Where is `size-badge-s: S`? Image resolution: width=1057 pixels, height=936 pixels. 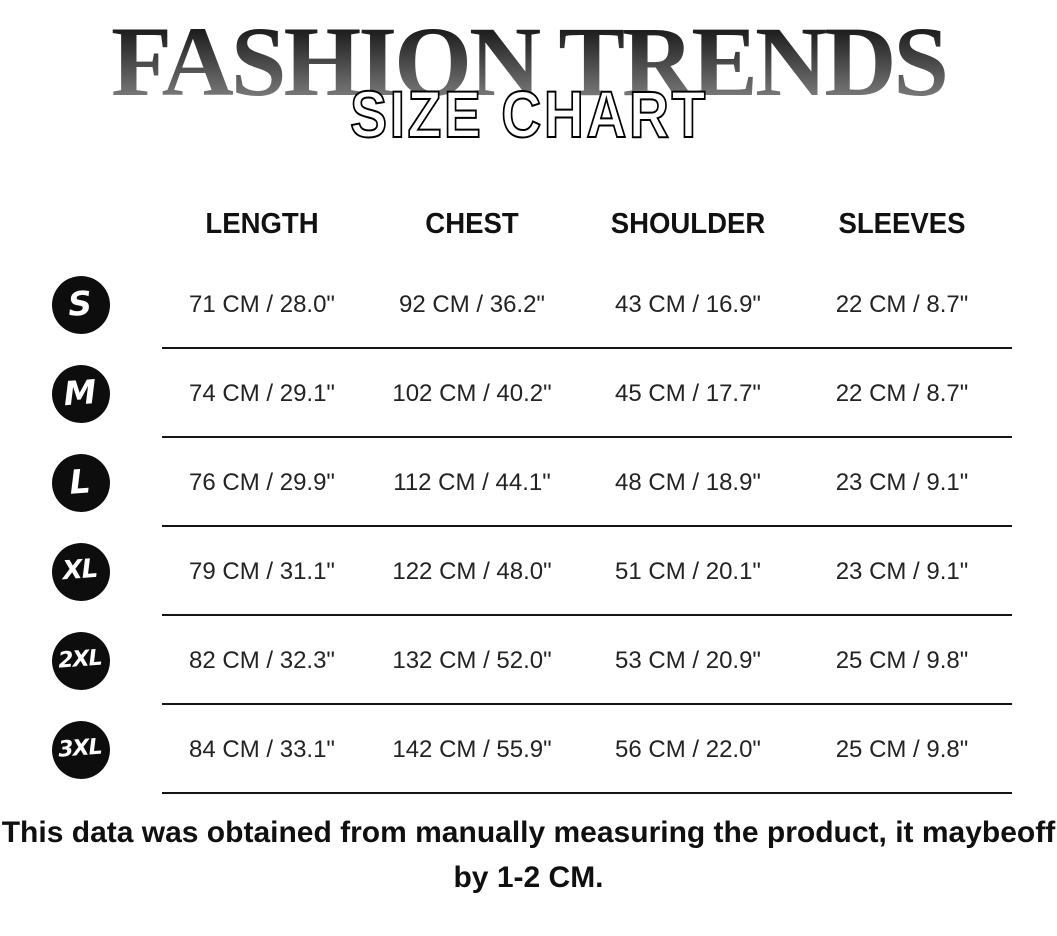 size-badge-s: S is located at coordinates (81, 304).